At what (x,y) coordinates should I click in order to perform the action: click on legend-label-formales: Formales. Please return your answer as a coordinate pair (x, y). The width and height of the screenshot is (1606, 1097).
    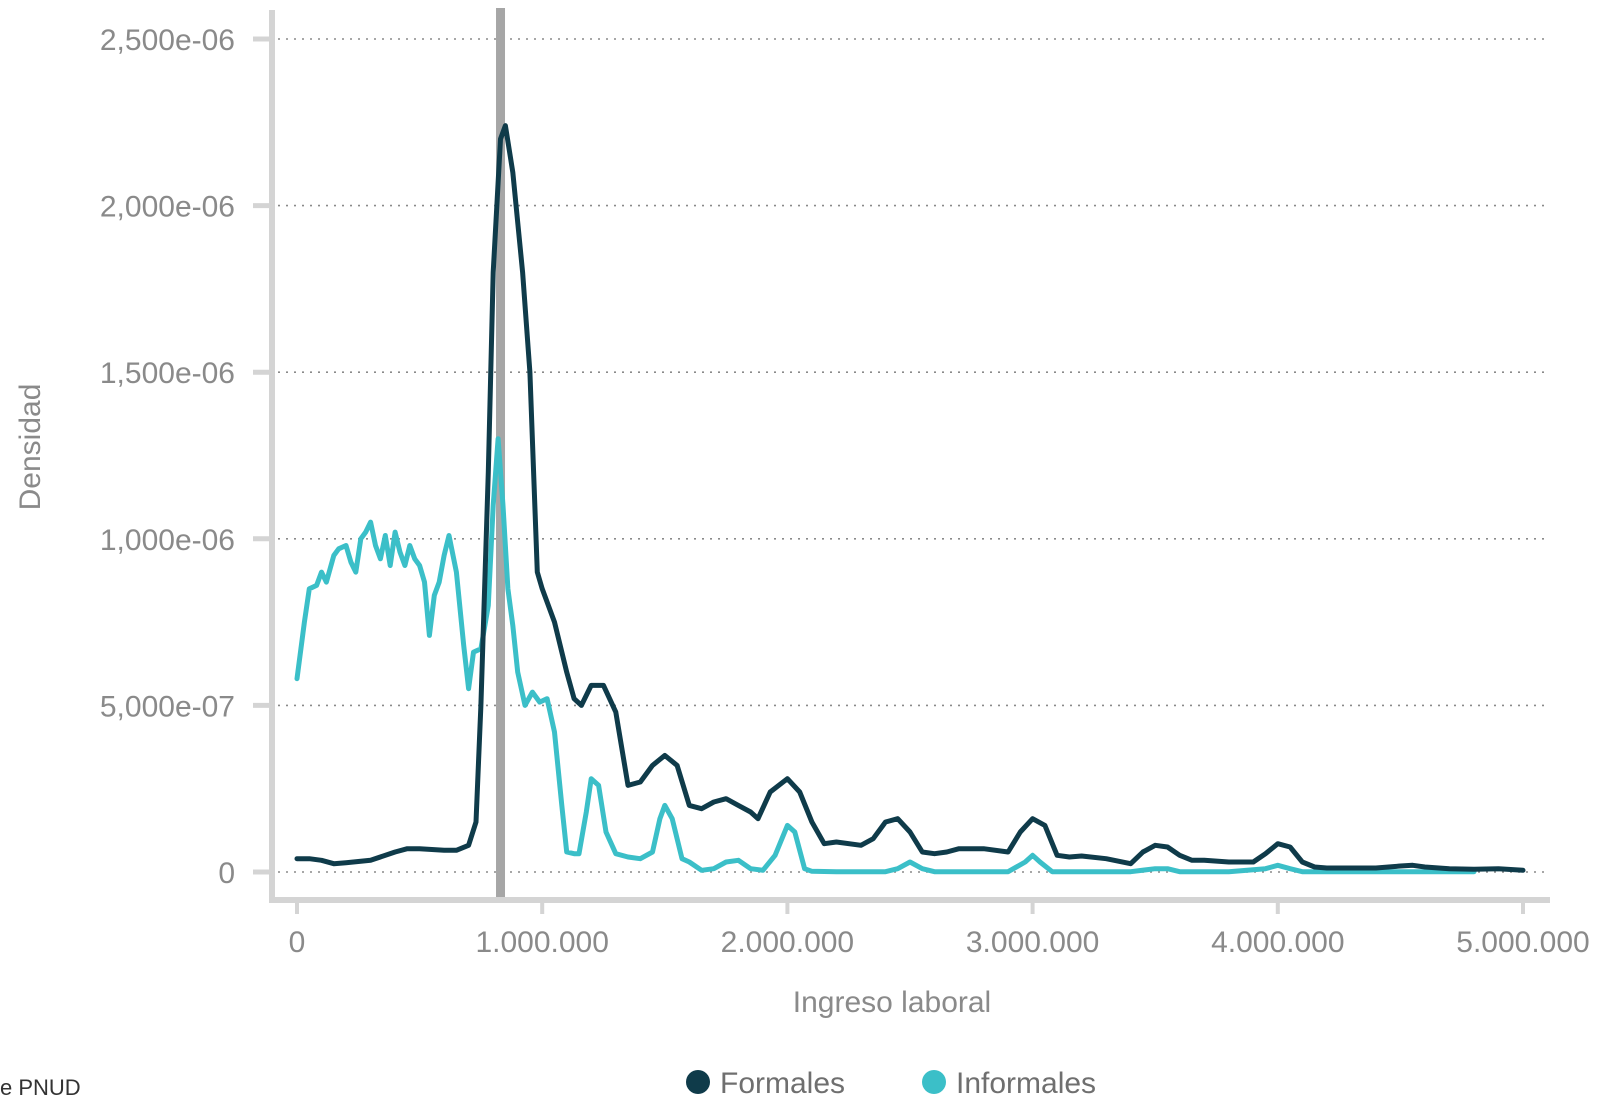
    Looking at the image, I should click on (782, 1082).